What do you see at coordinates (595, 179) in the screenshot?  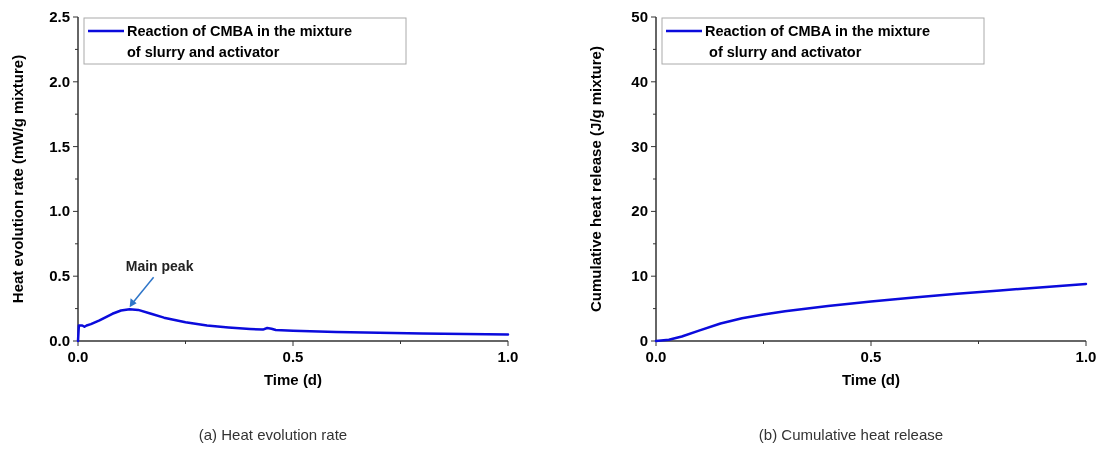 I see `y-axis-title: Cumulative heat release (J/g mixture)` at bounding box center [595, 179].